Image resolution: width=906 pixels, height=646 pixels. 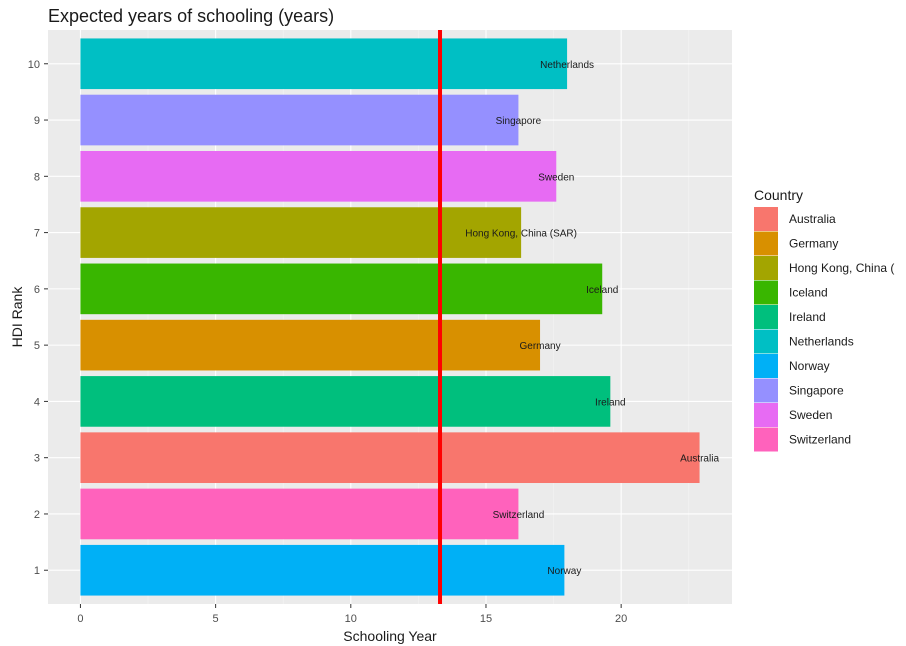 What do you see at coordinates (38, 318) in the screenshot?
I see `y-axis-ticks: 1 2 3 4 5 6 7 8 9 10` at bounding box center [38, 318].